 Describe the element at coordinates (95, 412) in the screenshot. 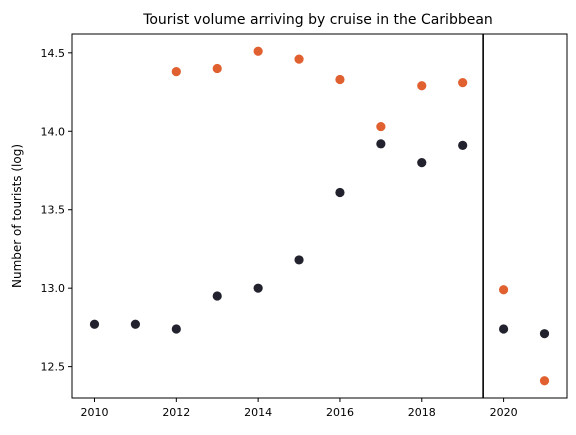

I see `x-tick-label: 2010` at that location.